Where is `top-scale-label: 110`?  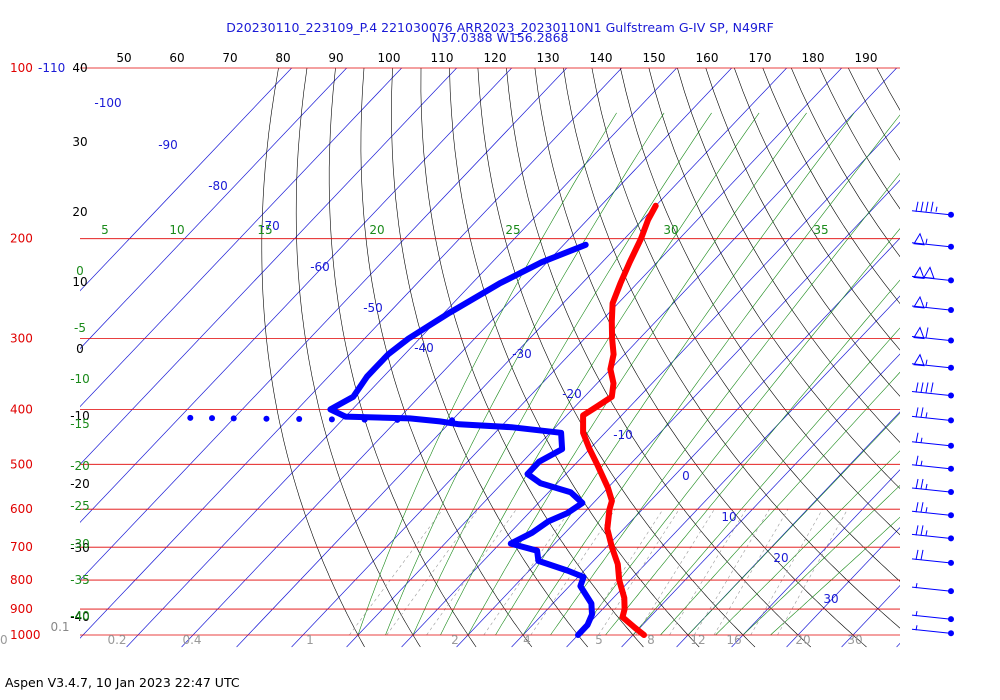
top-scale-label: 110 is located at coordinates (442, 58).